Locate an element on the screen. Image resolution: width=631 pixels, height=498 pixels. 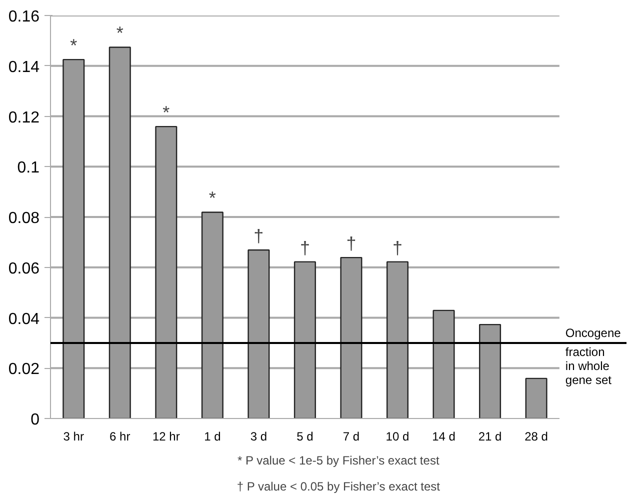
y-tick-label: 0.16 is located at coordinates (24, 17).